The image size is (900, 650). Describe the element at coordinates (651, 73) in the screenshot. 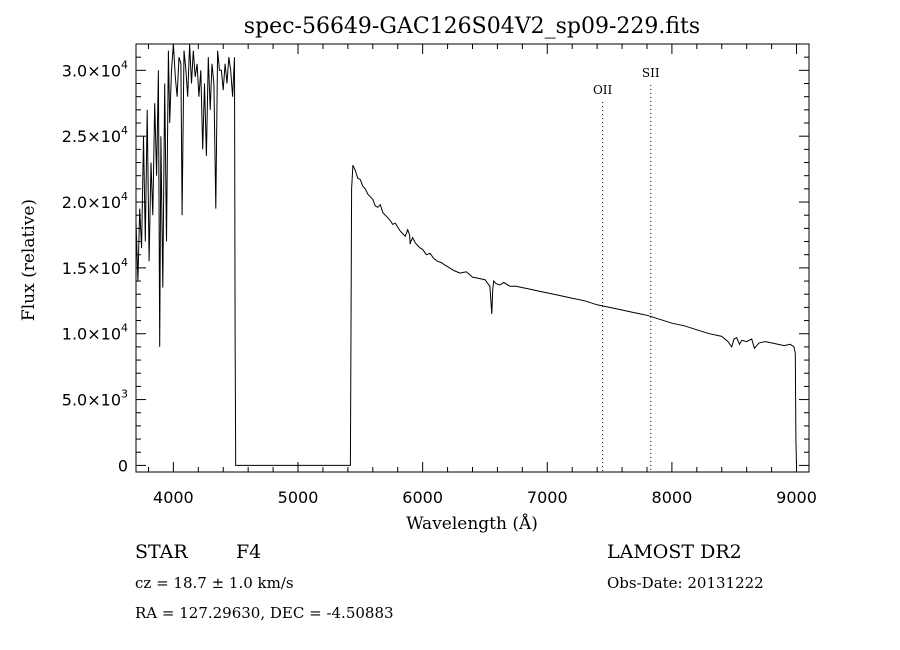

I see `line-marker-label: SII` at that location.